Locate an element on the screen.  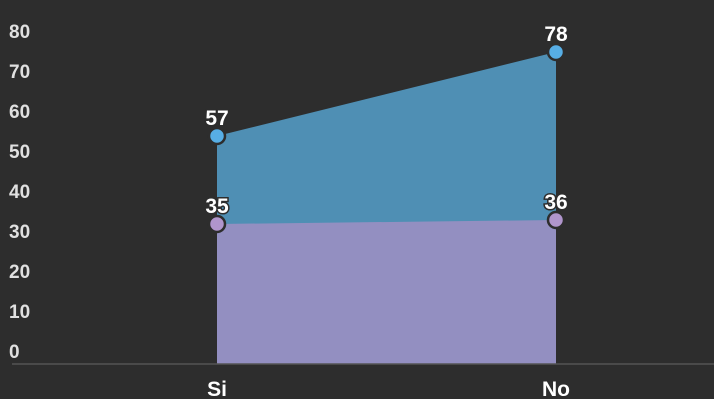
y-tick-label: 0 is located at coordinates (14, 352).